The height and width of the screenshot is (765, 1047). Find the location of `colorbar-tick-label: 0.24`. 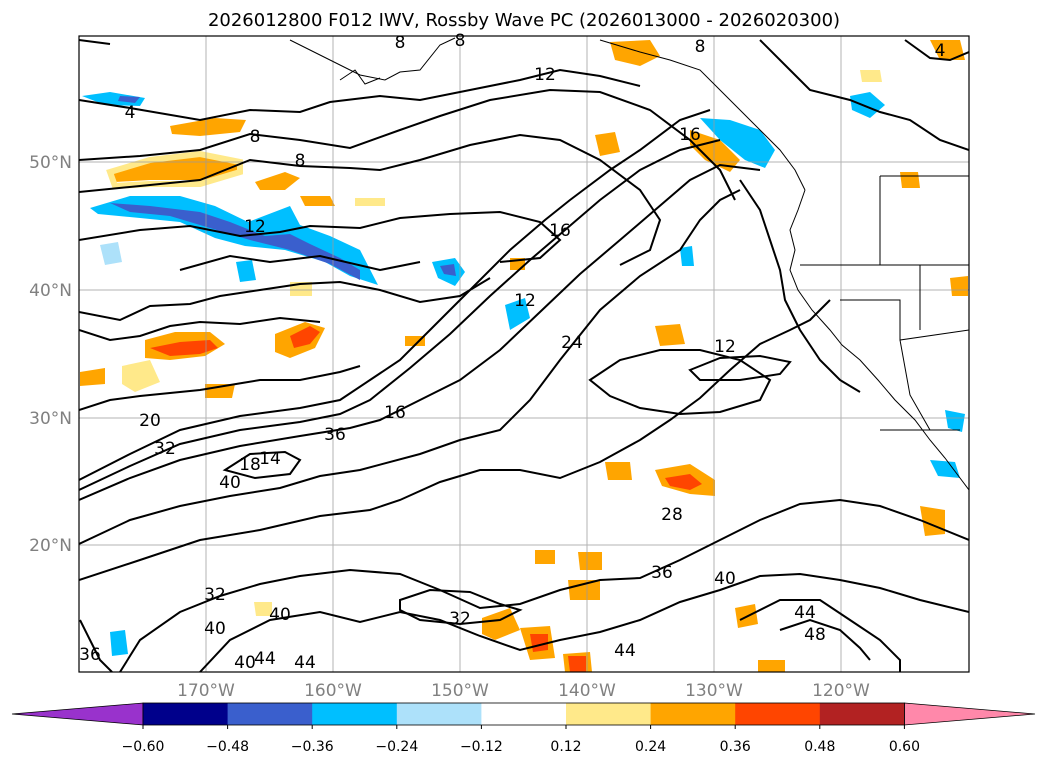

colorbar-tick-label: 0.24 is located at coordinates (650, 747).